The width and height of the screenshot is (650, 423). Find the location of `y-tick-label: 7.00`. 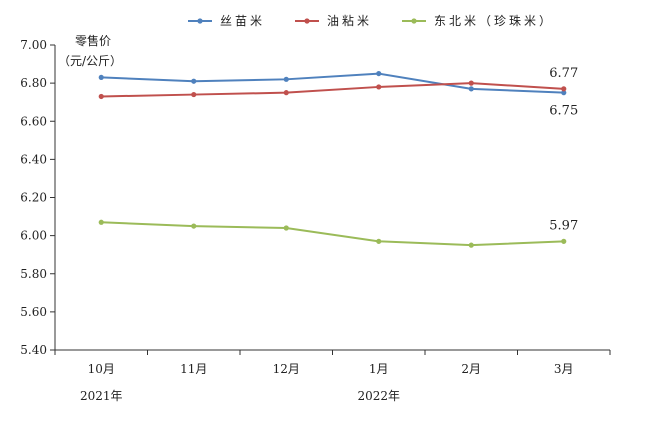

y-tick-label: 7.00 is located at coordinates (33, 45).